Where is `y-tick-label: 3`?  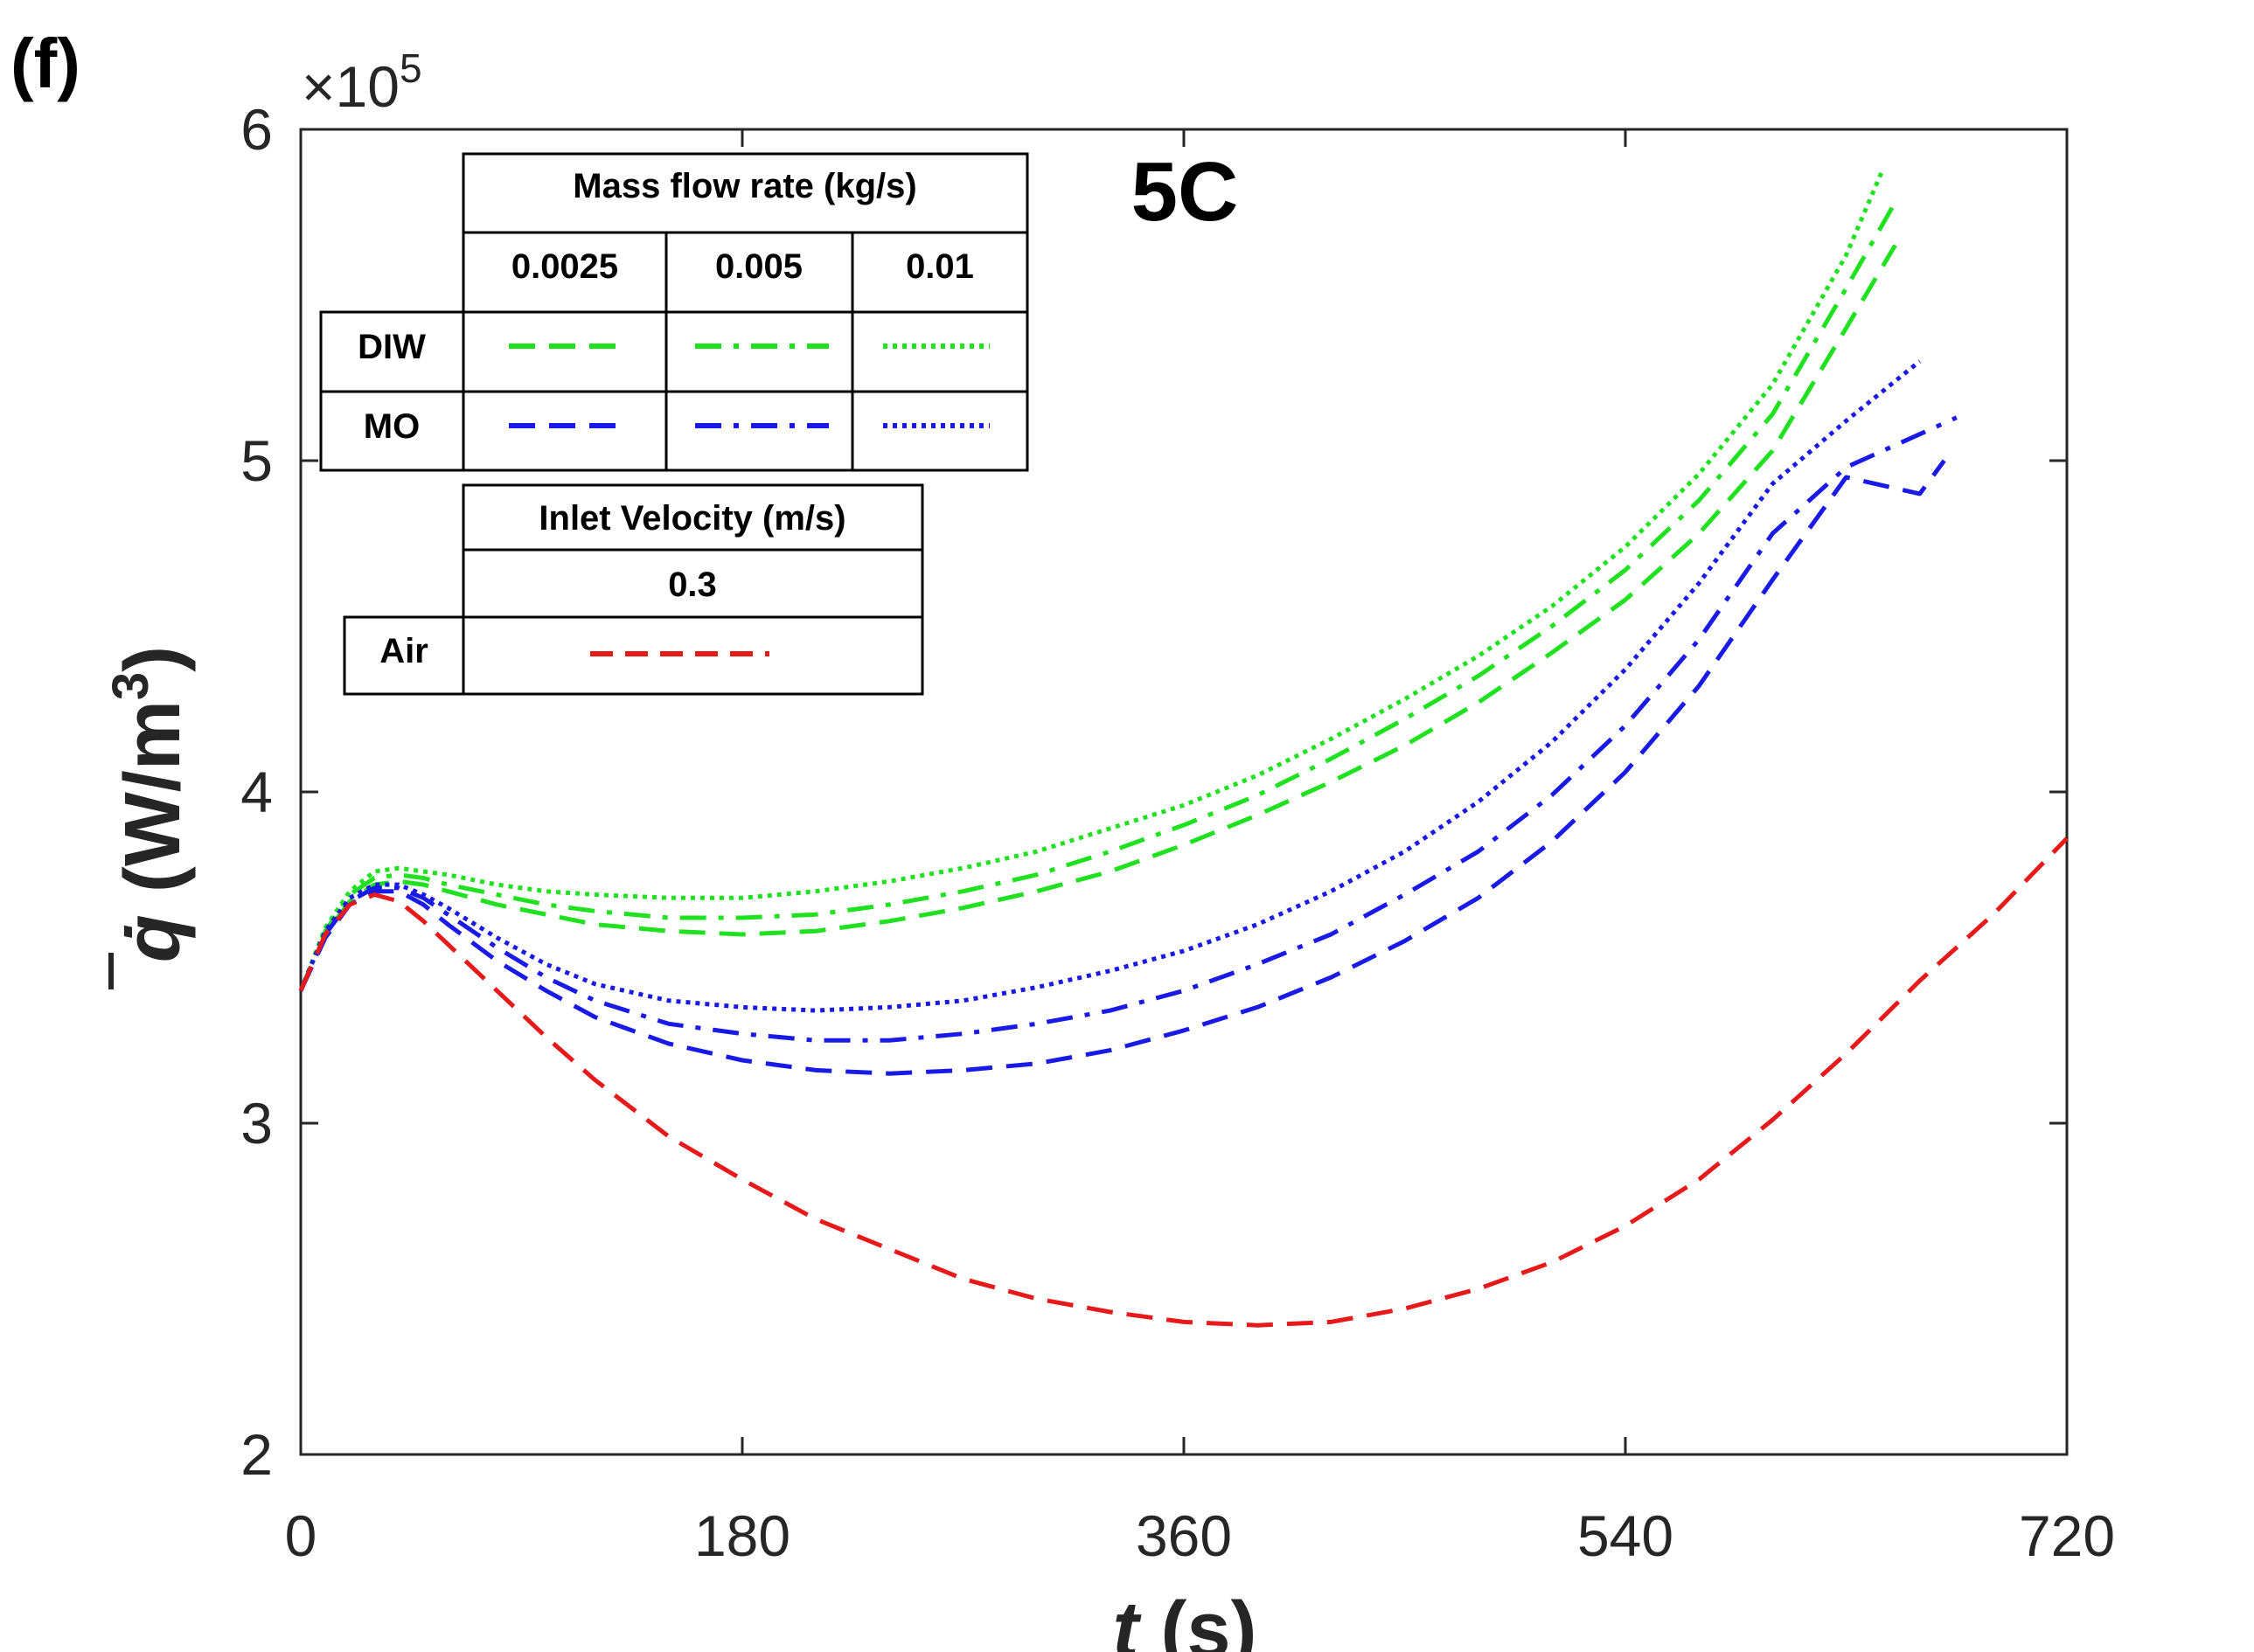
y-tick-label: 3 is located at coordinates (256, 1124).